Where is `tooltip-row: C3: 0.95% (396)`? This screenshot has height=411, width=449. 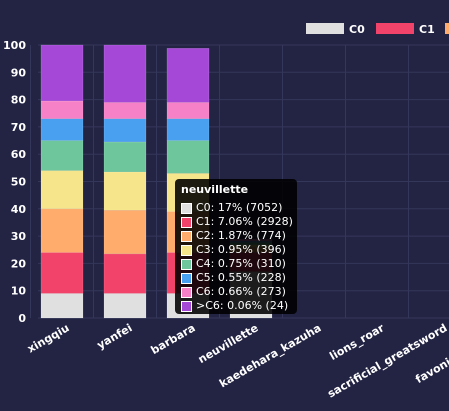
tooltip-row: C3: 0.95% (396) is located at coordinates (236, 250).